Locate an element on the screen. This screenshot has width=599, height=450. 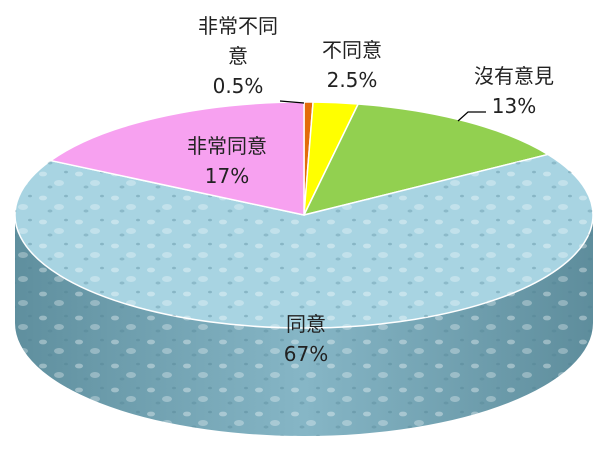
slice-category-label: 非常同意 is located at coordinates (227, 146).